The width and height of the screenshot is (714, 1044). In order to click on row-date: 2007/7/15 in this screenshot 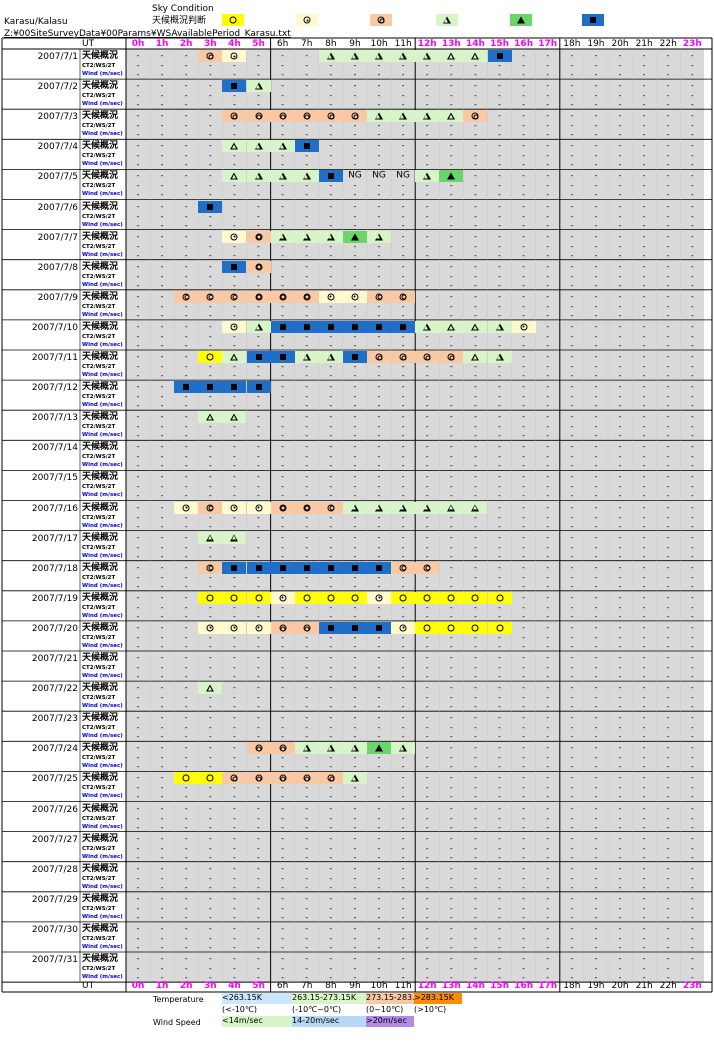, I will do `click(54, 478)`.